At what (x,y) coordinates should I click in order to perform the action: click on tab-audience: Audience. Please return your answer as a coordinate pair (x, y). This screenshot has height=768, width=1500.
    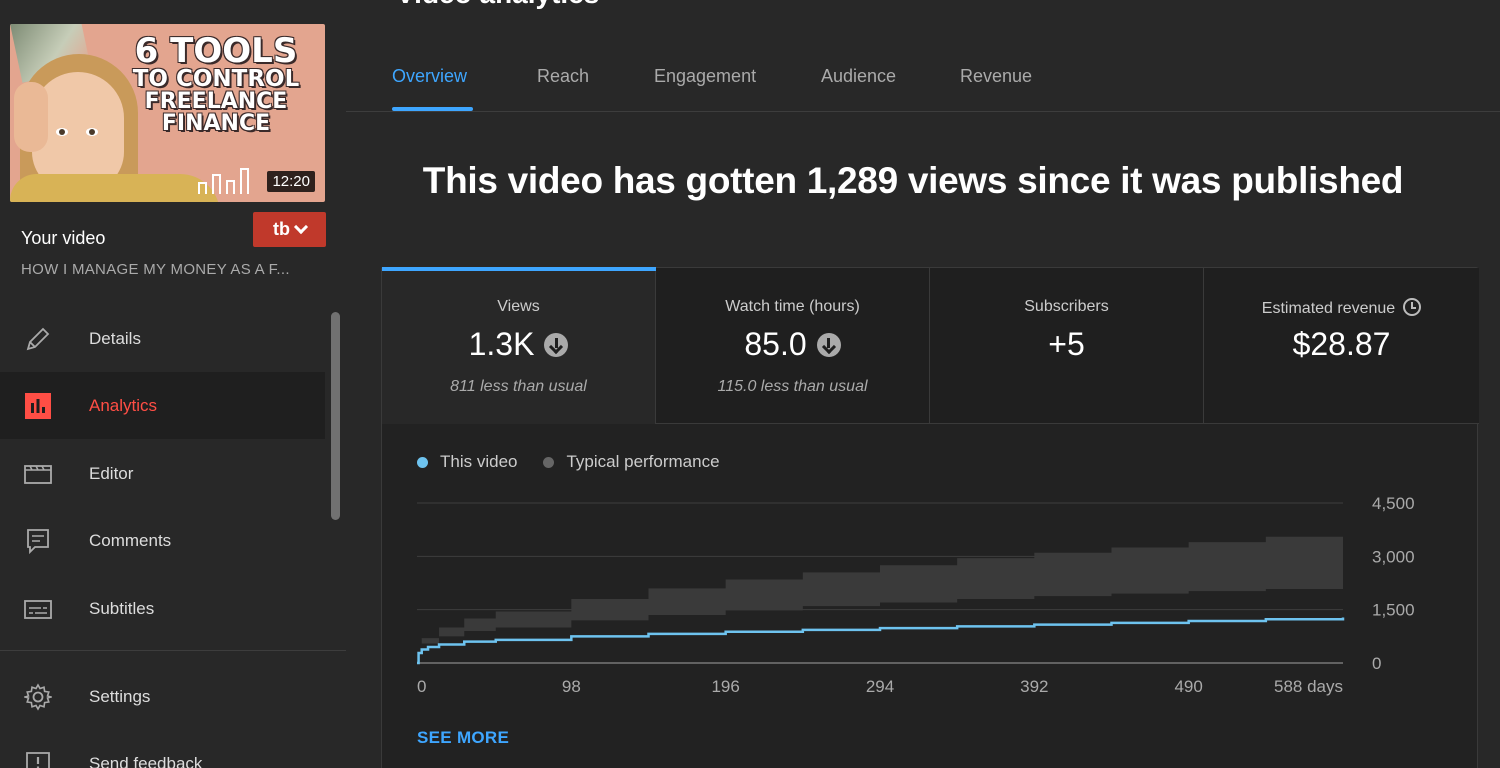
    Looking at the image, I should click on (859, 76).